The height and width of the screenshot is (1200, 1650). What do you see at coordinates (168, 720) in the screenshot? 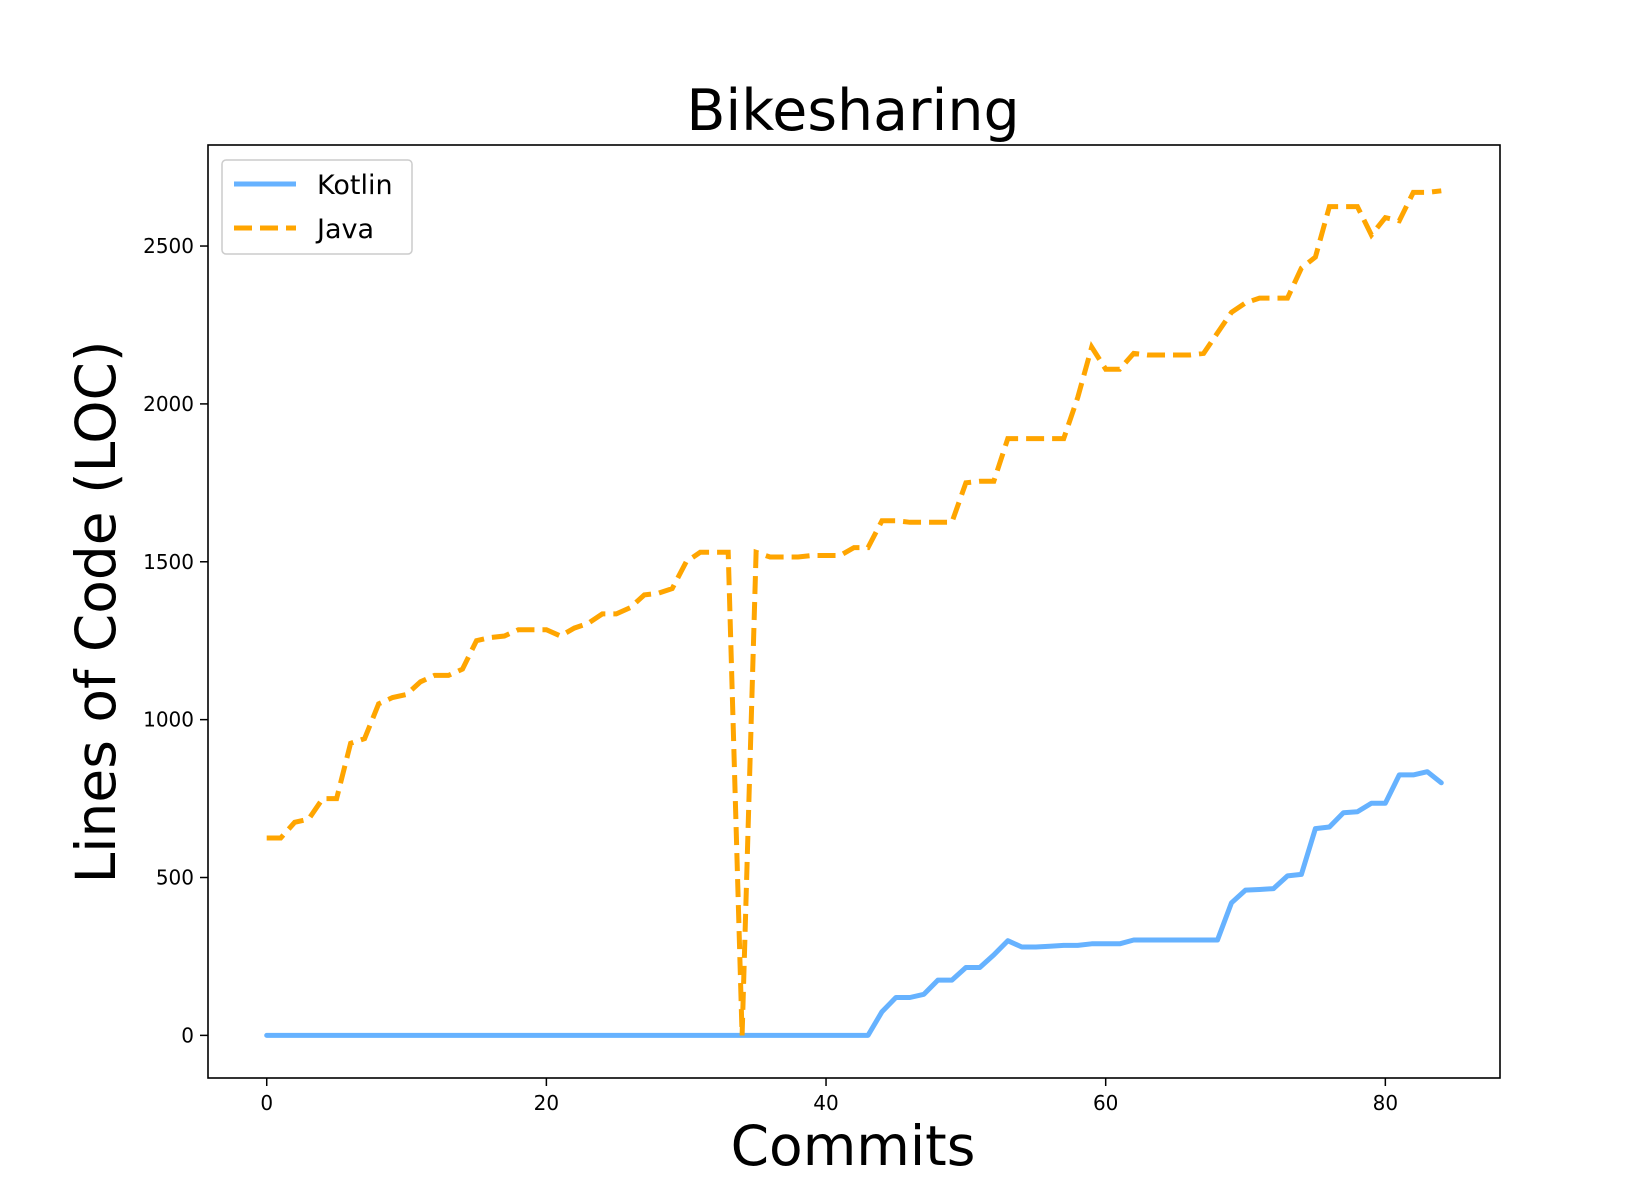
I see `y-tick-label: 1000` at bounding box center [168, 720].